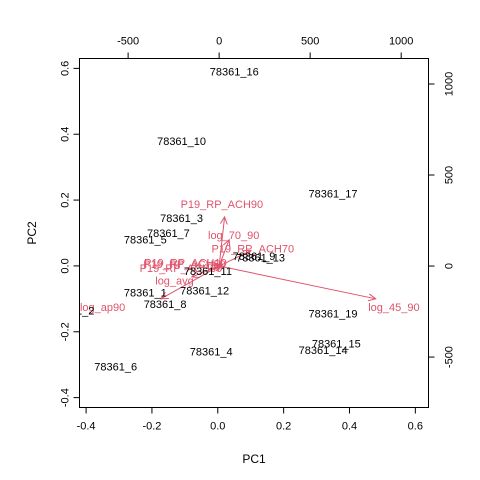 The width and height of the screenshot is (480, 480). What do you see at coordinates (211, 353) in the screenshot?
I see `score-label: 78361_4` at bounding box center [211, 353].